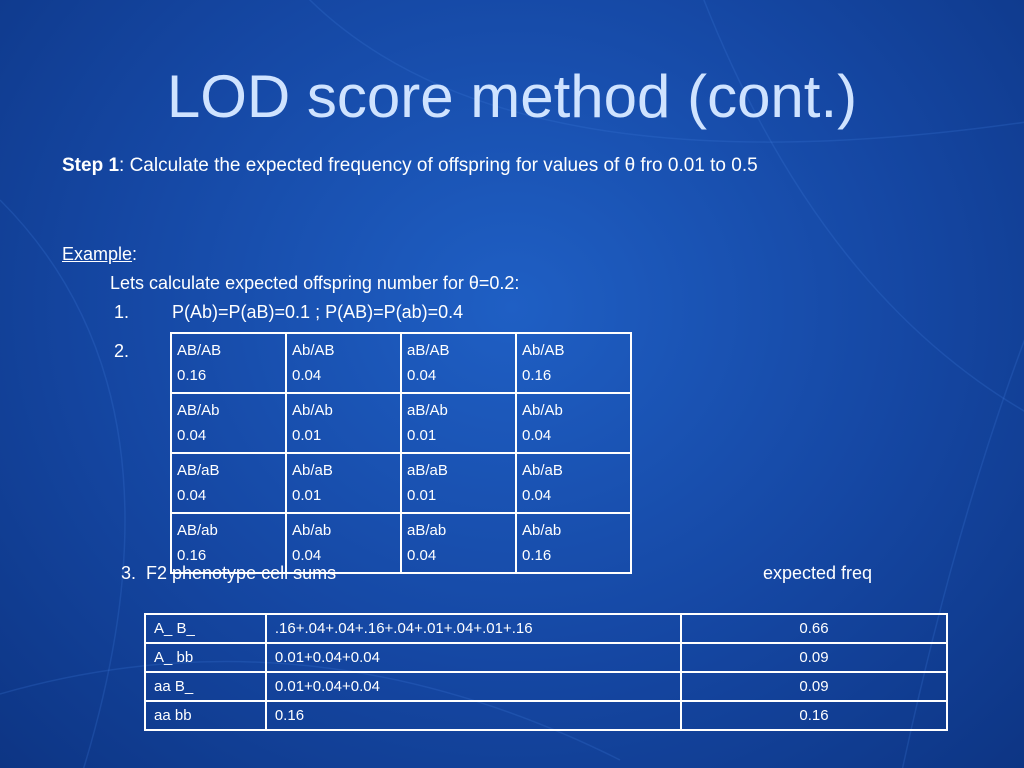 The height and width of the screenshot is (768, 1024). I want to click on column-note: expected freq, so click(818, 573).